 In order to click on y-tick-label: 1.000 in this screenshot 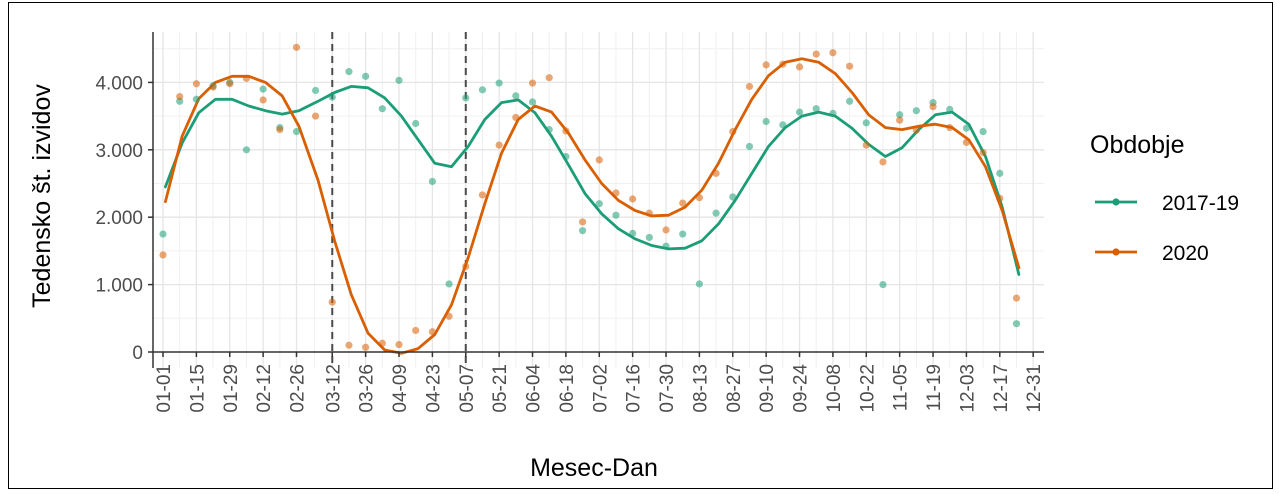, I will do `click(119, 286)`.